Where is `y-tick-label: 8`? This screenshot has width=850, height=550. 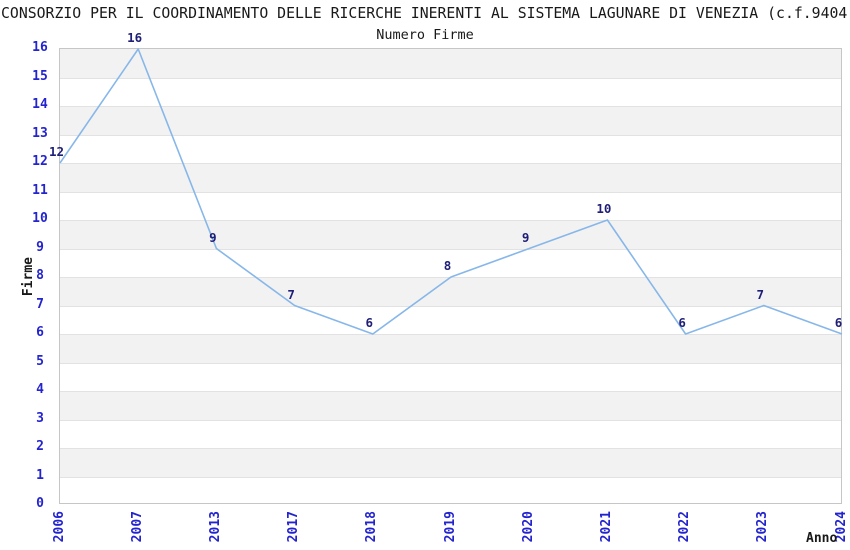
y-tick-label: 8 is located at coordinates (40, 275).